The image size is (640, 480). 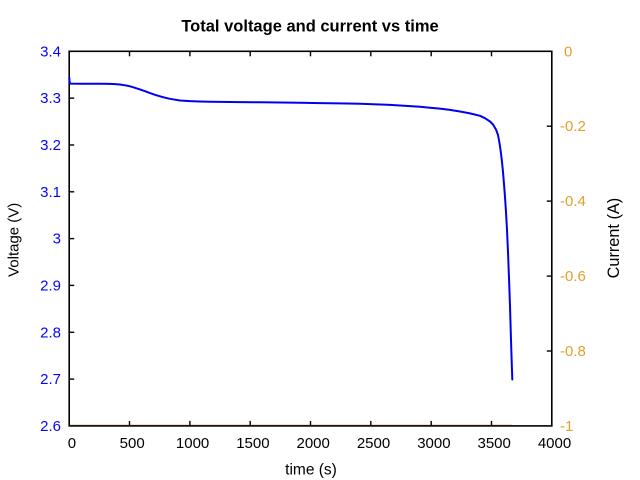 What do you see at coordinates (50, 426) in the screenshot?
I see `svg-text: 2.6` at bounding box center [50, 426].